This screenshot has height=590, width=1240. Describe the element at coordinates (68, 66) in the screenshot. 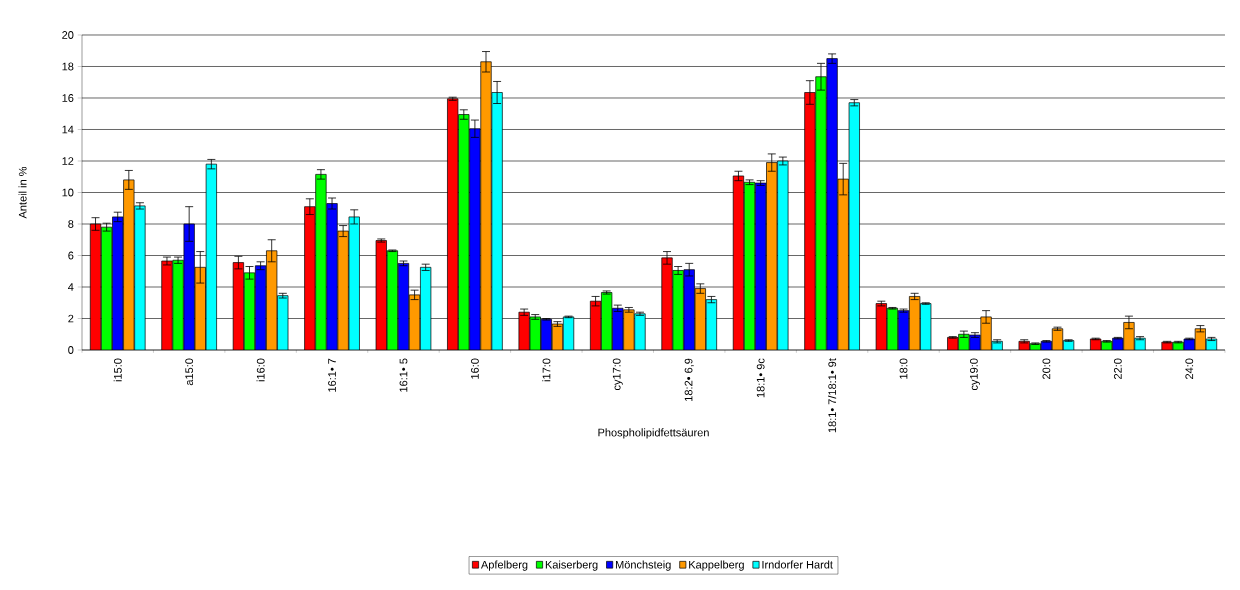

I see `y-tick-label: 18` at that location.